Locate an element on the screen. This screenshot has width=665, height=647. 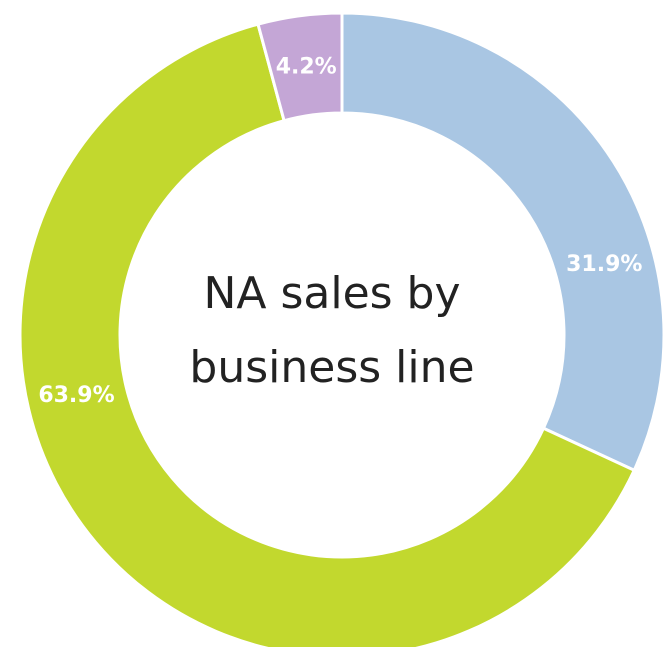
slice-label-1: 63.9% is located at coordinates (76, 395).